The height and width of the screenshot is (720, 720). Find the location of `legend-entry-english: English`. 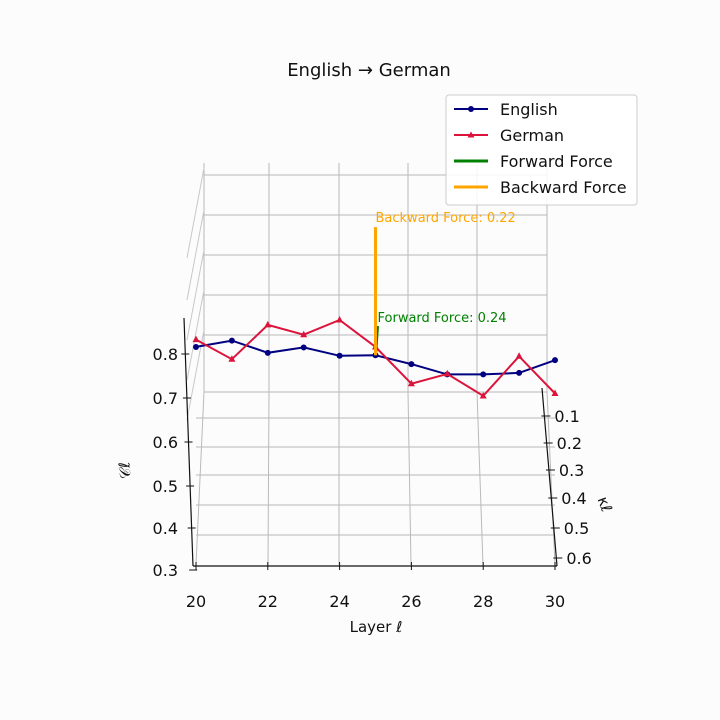

legend-entry-english: English is located at coordinates (506, 109).